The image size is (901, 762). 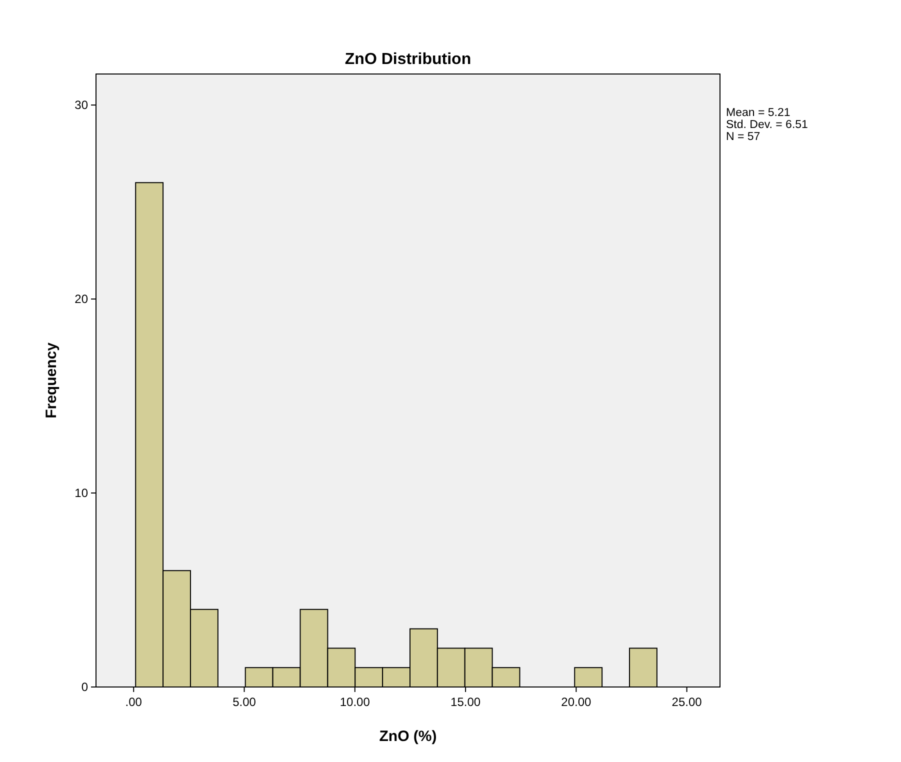 I want to click on y-tick-label: 20, so click(x=81, y=299).